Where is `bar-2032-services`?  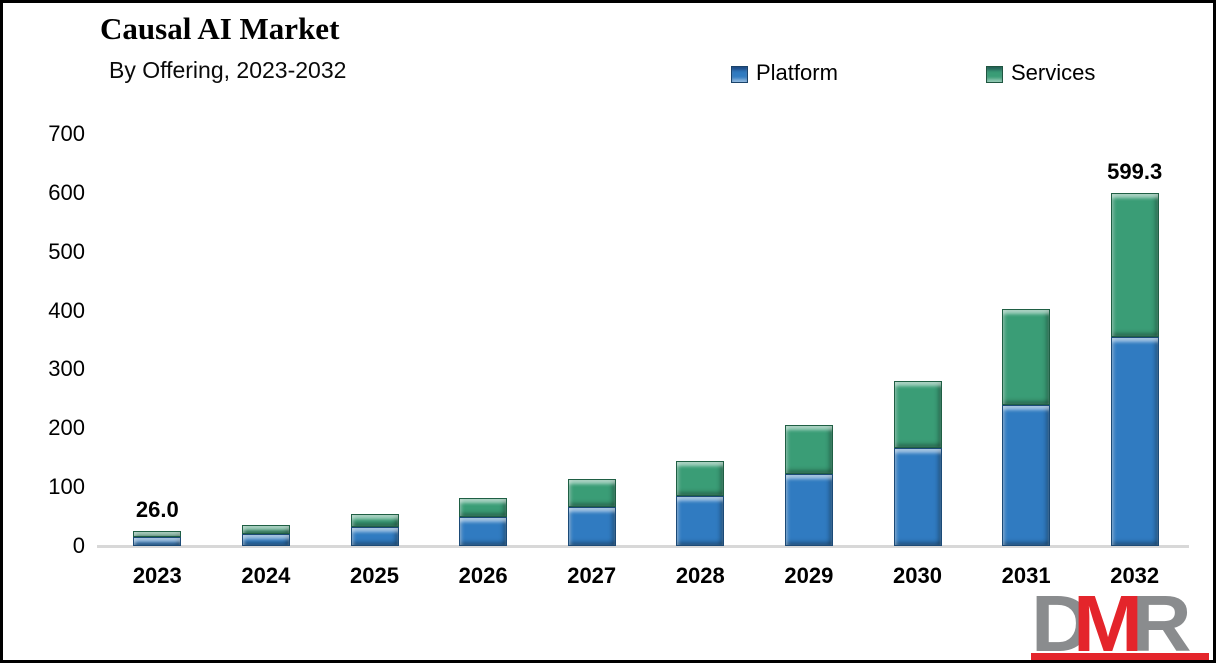
bar-2032-services is located at coordinates (1134, 265).